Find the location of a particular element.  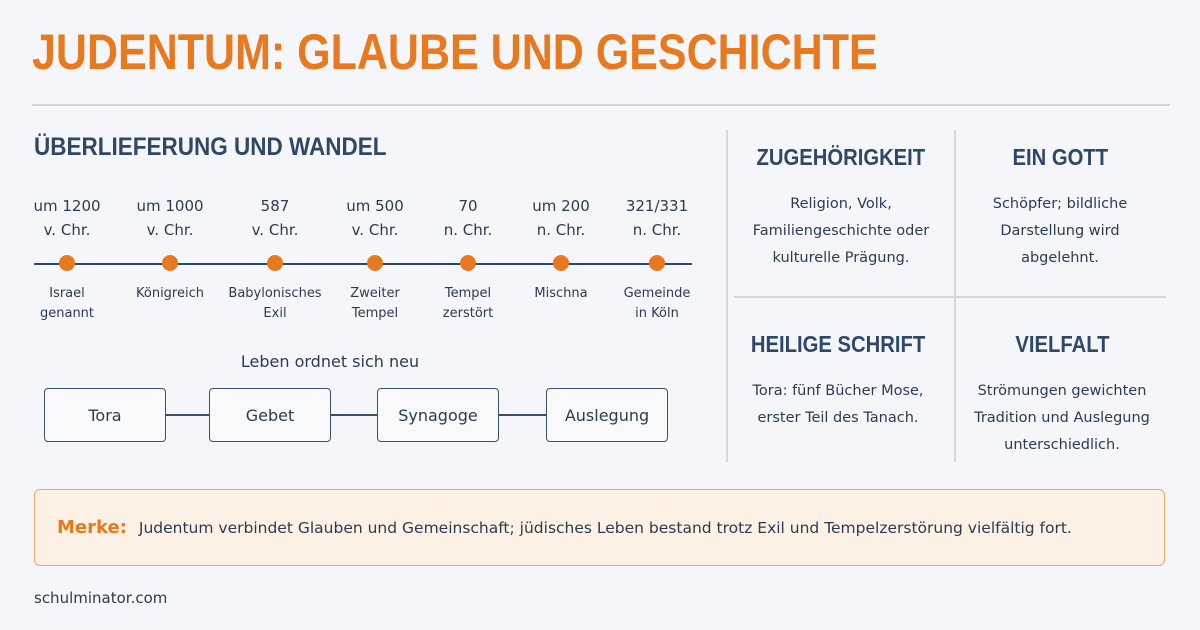

flow-step-synagoge: Synagoge is located at coordinates (438, 415).